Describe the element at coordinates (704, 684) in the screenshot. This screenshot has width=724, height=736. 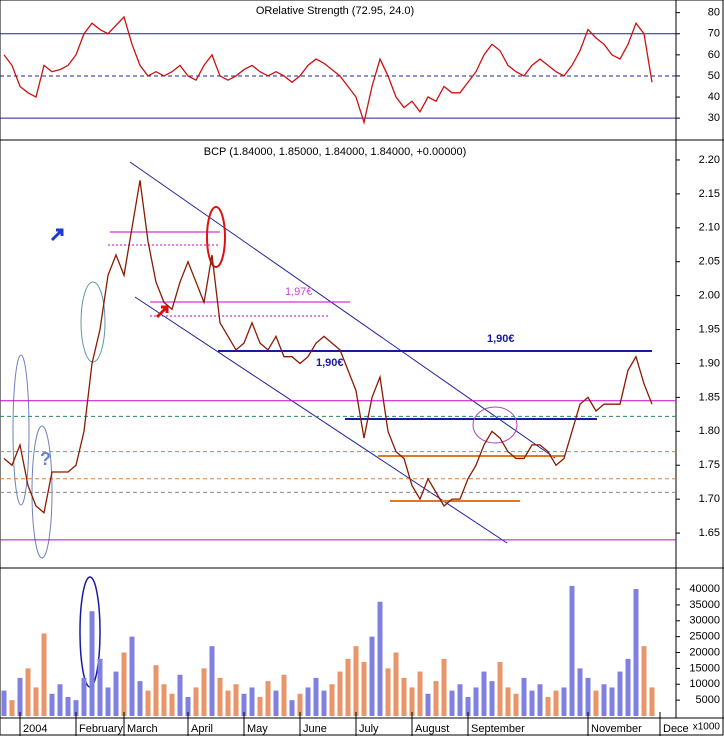
I see `y-tick-label: 10000` at that location.